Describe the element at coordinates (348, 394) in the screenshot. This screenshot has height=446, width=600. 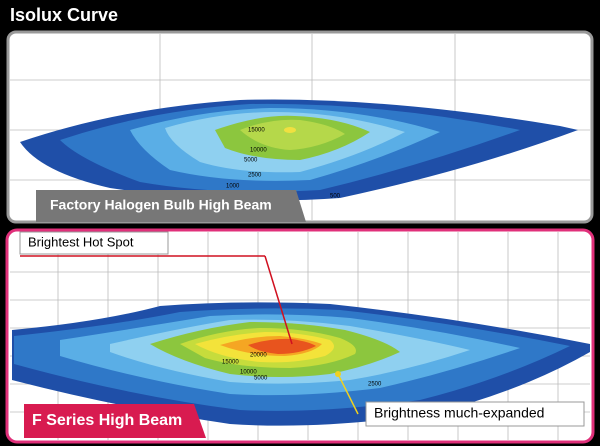
I see `expanded-leader` at that location.